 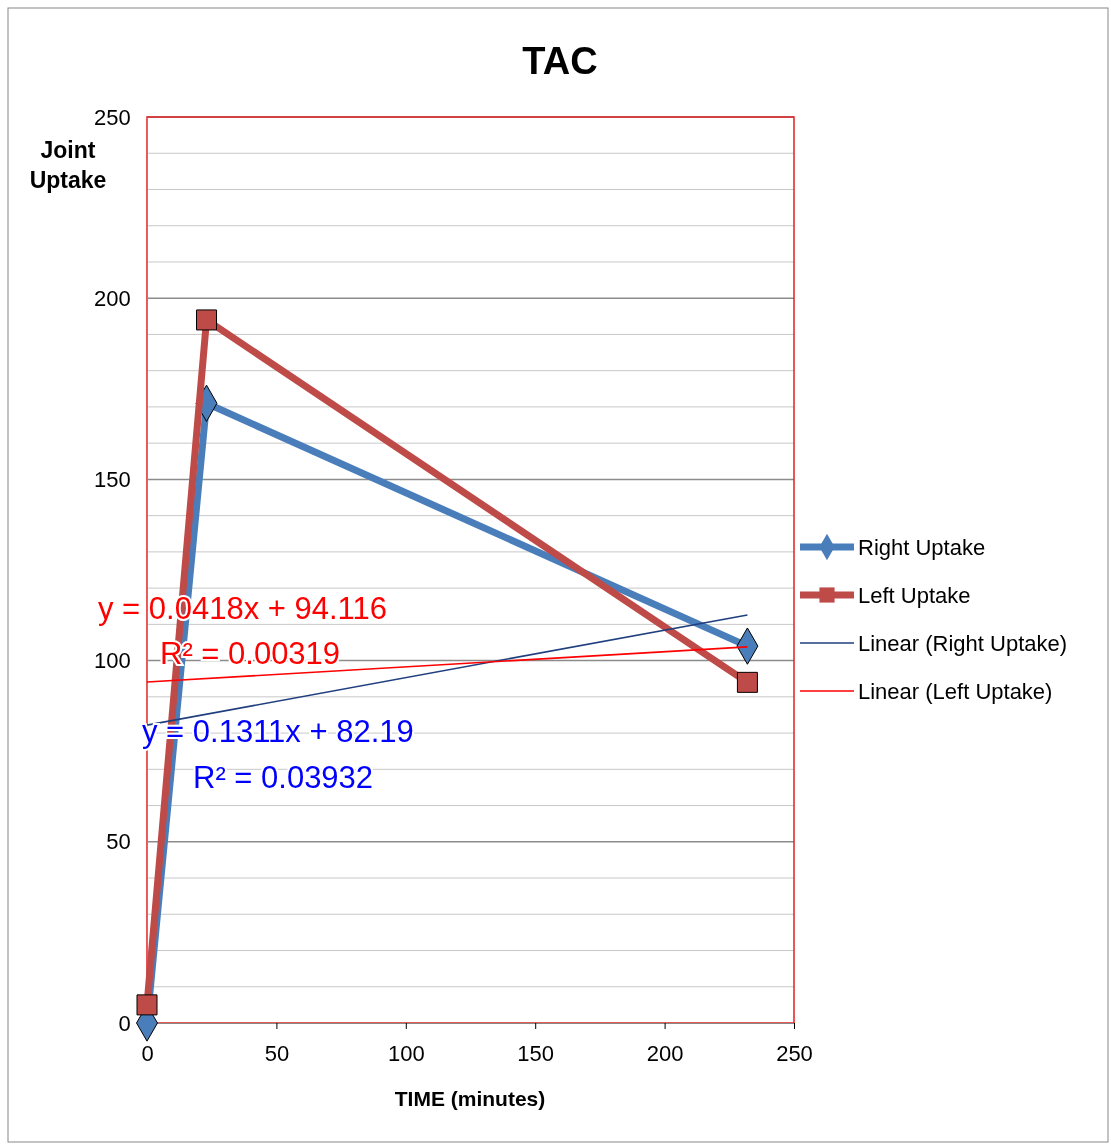 What do you see at coordinates (68, 165) in the screenshot?
I see `y-axis-title: Joint Uptake` at bounding box center [68, 165].